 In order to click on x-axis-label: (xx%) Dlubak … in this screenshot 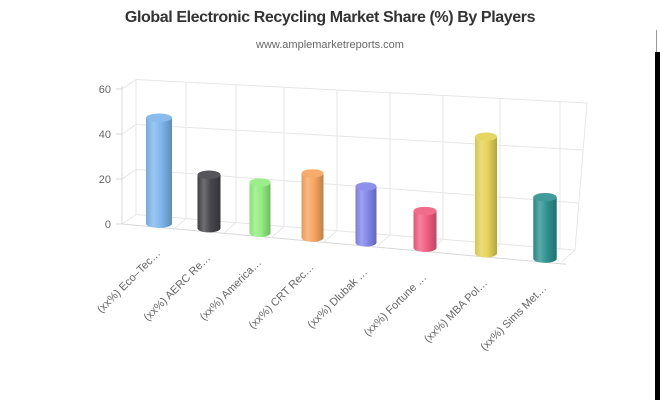, I will do `click(337, 298)`.